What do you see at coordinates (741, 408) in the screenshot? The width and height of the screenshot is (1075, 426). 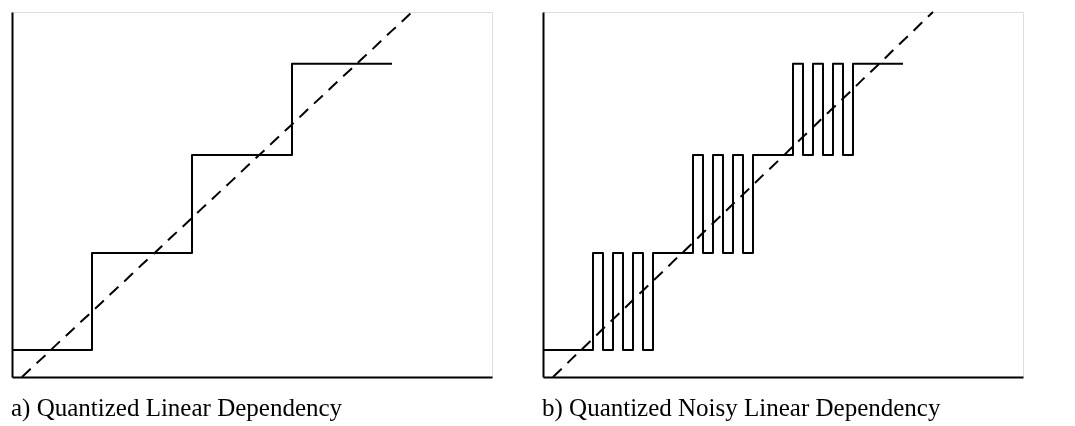 I see `text: b) Quantized Noisy Linear Dependency` at bounding box center [741, 408].